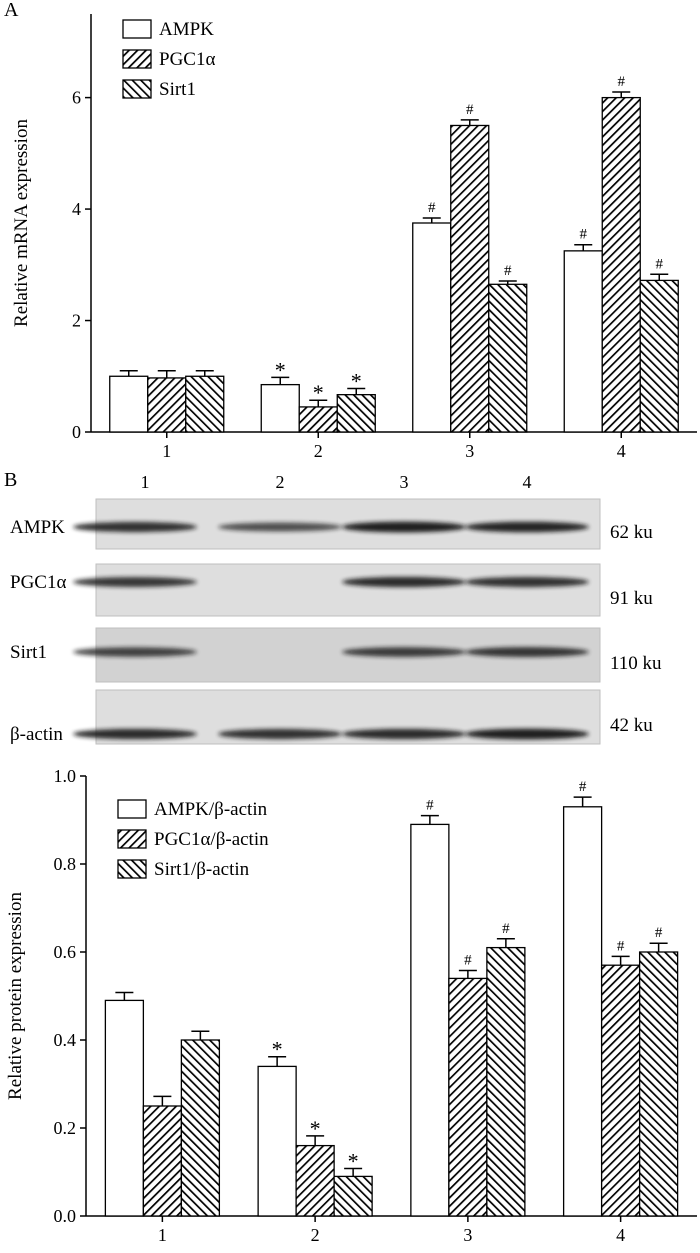  What do you see at coordinates (76, 321) in the screenshot?
I see `y-tick-label: 2` at bounding box center [76, 321].